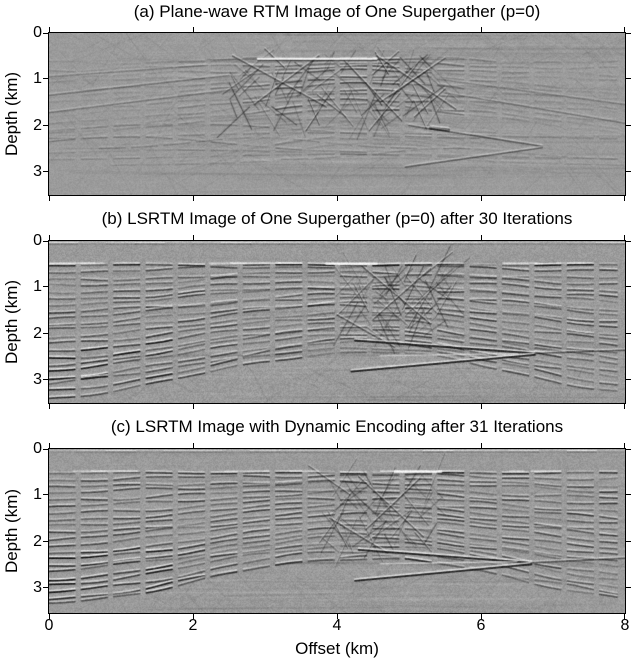  I want to click on y-axis-label-c: Depth (km), so click(11, 531).